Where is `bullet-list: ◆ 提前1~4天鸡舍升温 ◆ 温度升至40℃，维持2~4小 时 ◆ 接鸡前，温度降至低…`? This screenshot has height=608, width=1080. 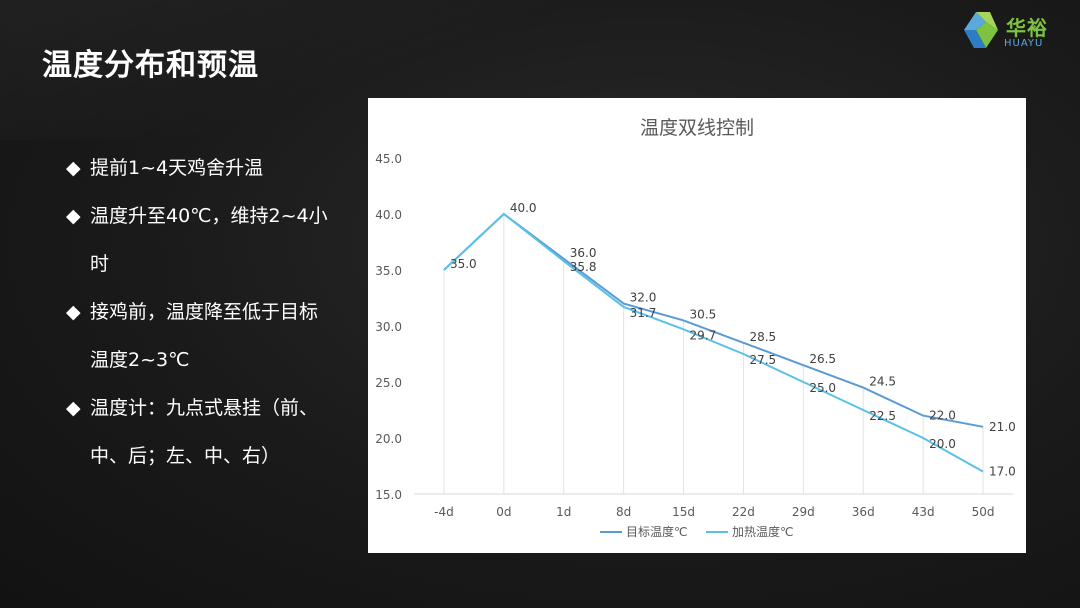 bullet-list: ◆ 提前1~4天鸡舍升温 ◆ 温度升至40℃，维持2~4小 时 ◆ 接鸡前，温度降至低… is located at coordinates (211, 312).